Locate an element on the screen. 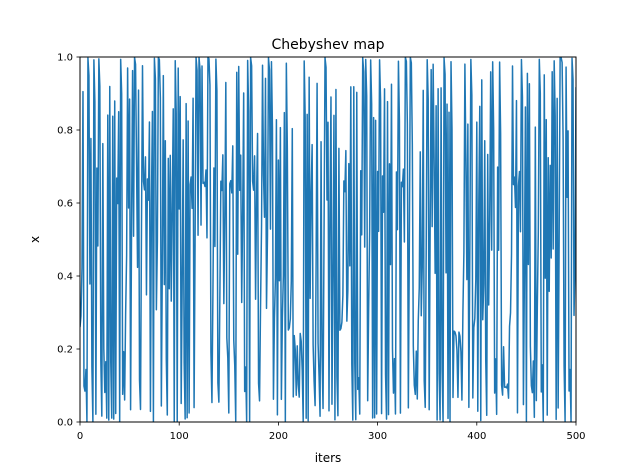  x-tick-label: 100 is located at coordinates (179, 436).